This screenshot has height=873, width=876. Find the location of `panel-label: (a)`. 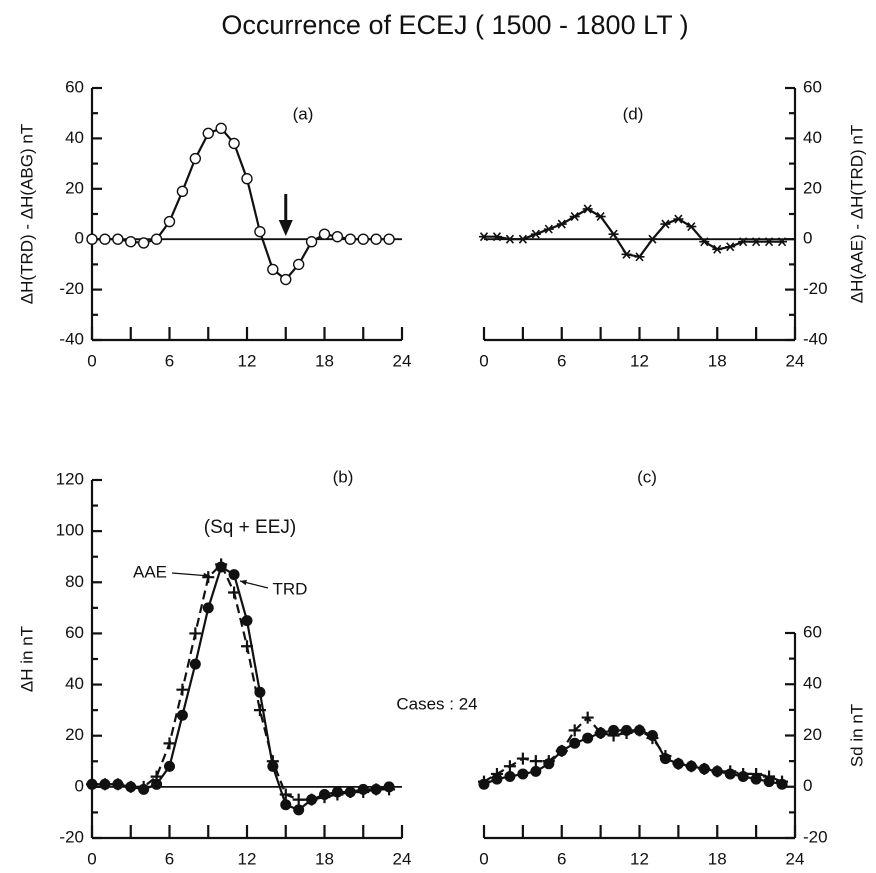

panel-label: (a) is located at coordinates (303, 113).